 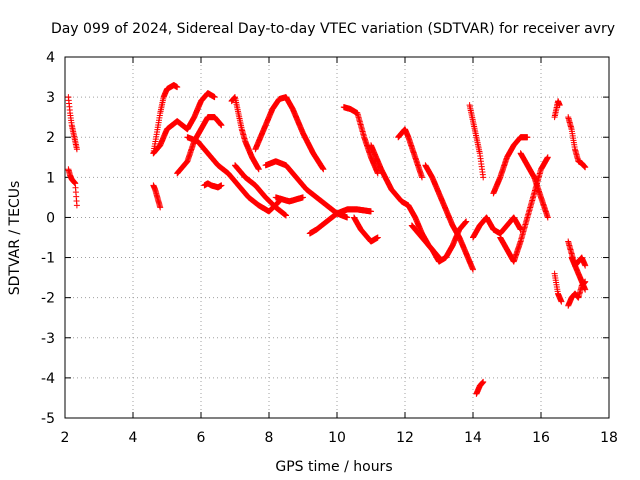 What do you see at coordinates (133, 438) in the screenshot?
I see `x-tick-label: 4` at bounding box center [133, 438].